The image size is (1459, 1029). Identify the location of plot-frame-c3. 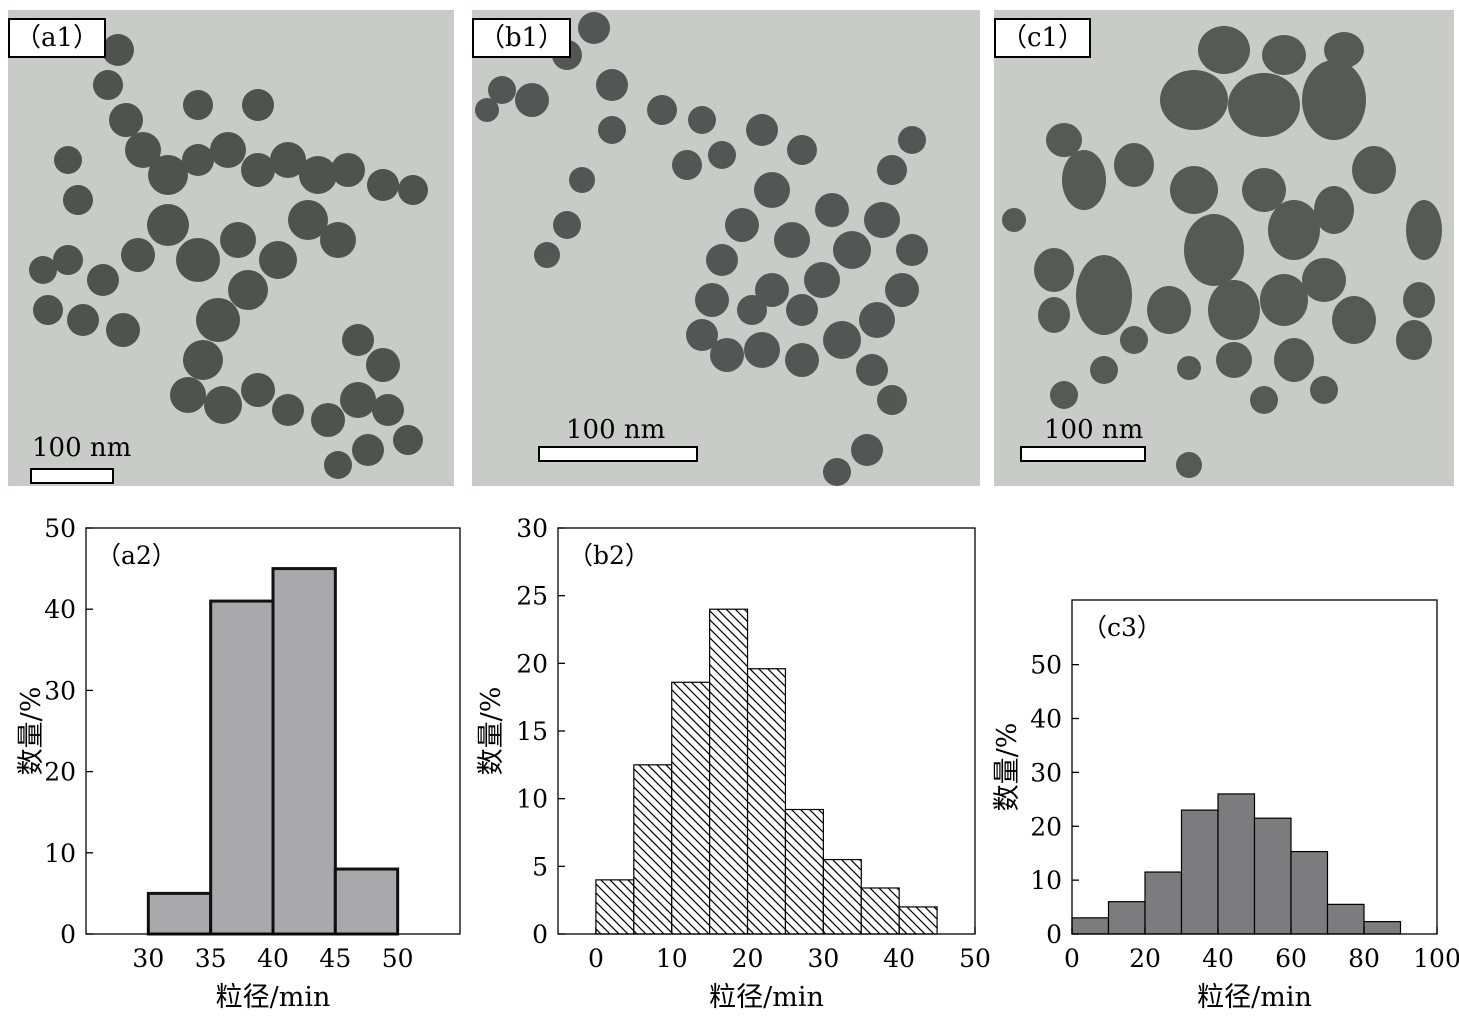
(1254, 767).